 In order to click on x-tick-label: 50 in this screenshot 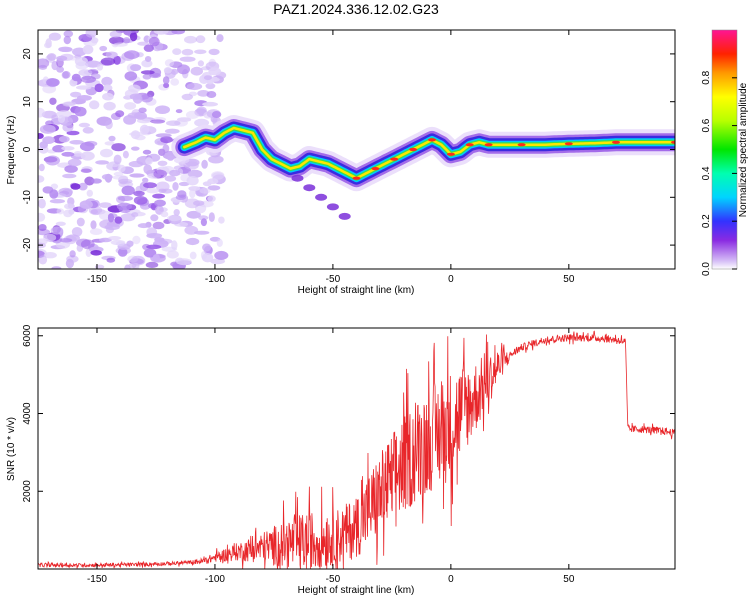, I will do `click(569, 579)`.